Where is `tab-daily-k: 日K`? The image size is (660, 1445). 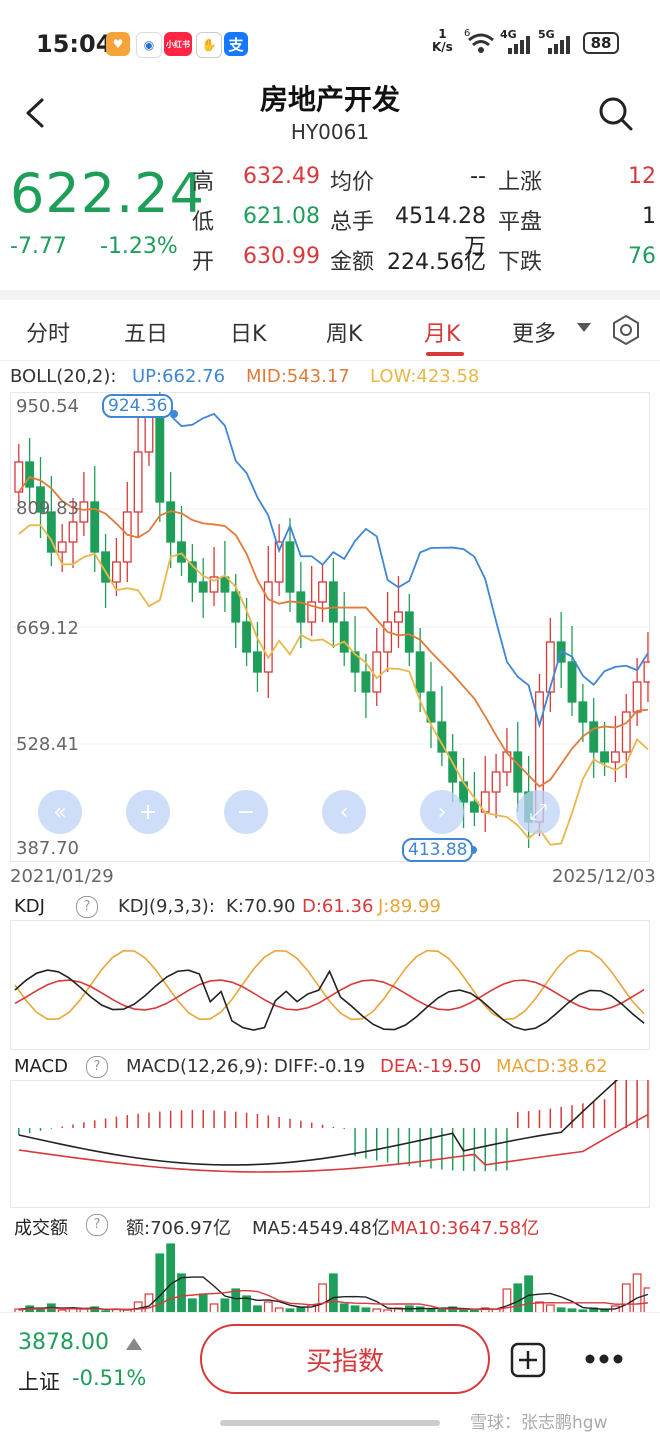 tab-daily-k: 日K is located at coordinates (248, 334).